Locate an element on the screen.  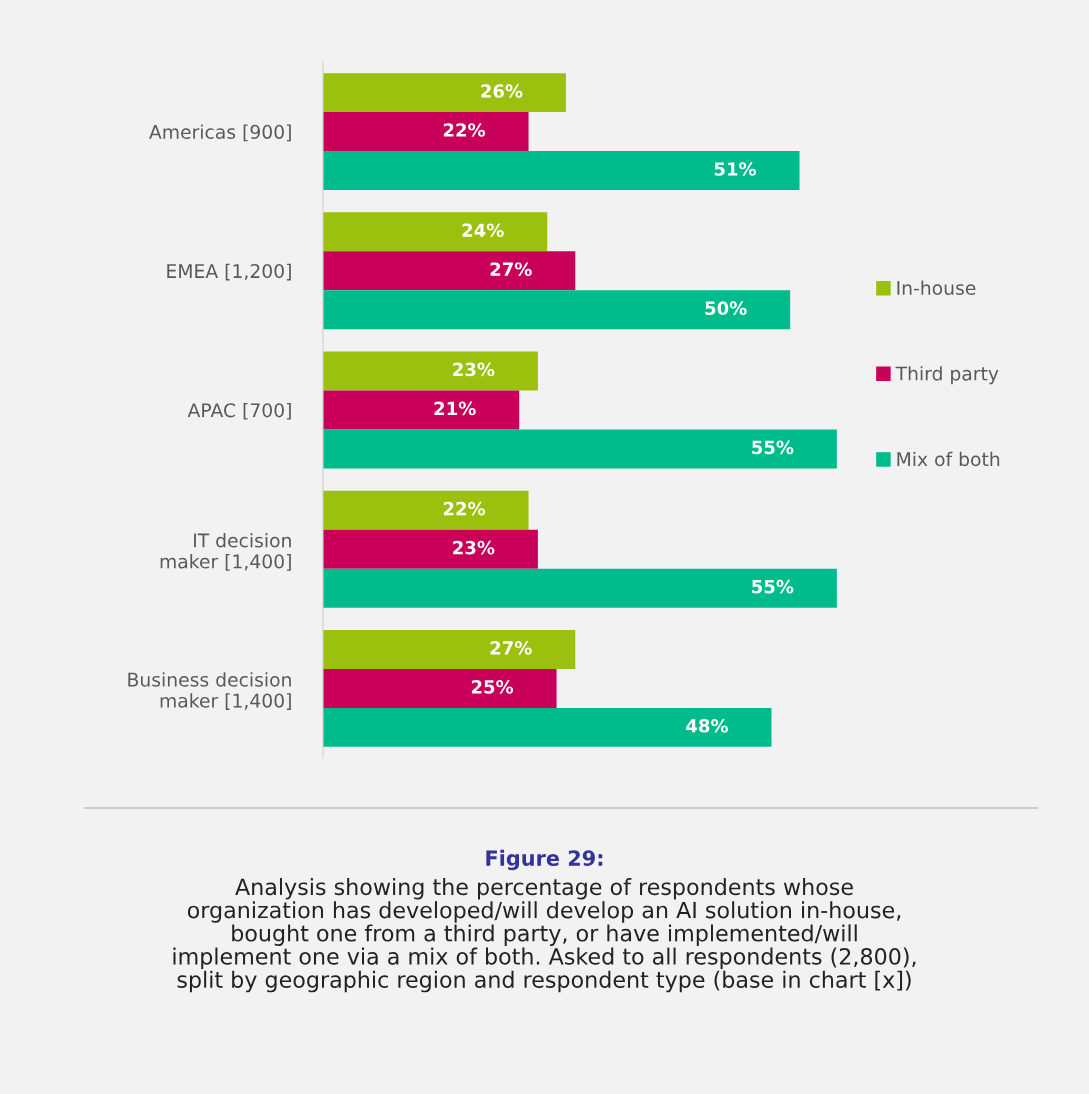
y-tick-label: IT decision maker [1,400] is located at coordinates (225, 552).